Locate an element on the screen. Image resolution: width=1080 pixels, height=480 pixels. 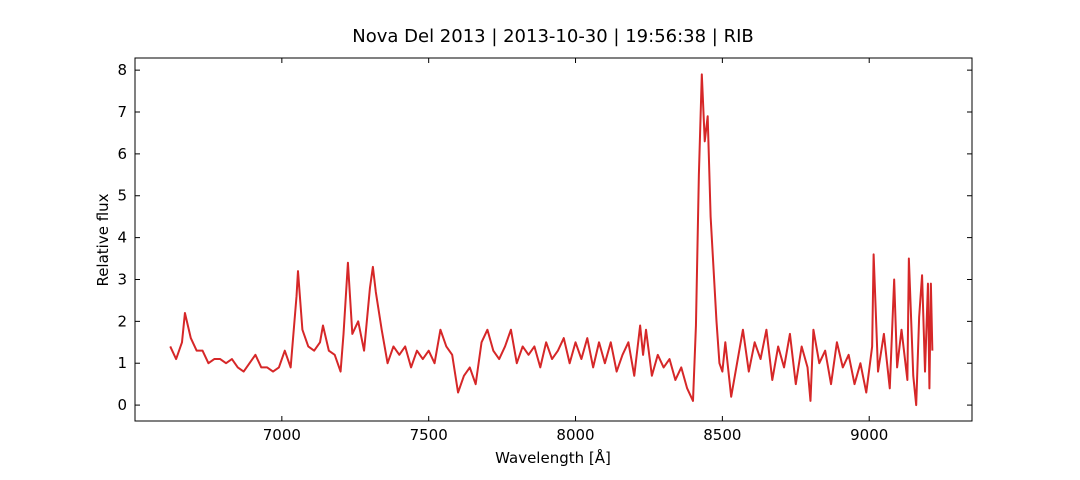
x-axis-label: Wavelength [Å] is located at coordinates (553, 457).